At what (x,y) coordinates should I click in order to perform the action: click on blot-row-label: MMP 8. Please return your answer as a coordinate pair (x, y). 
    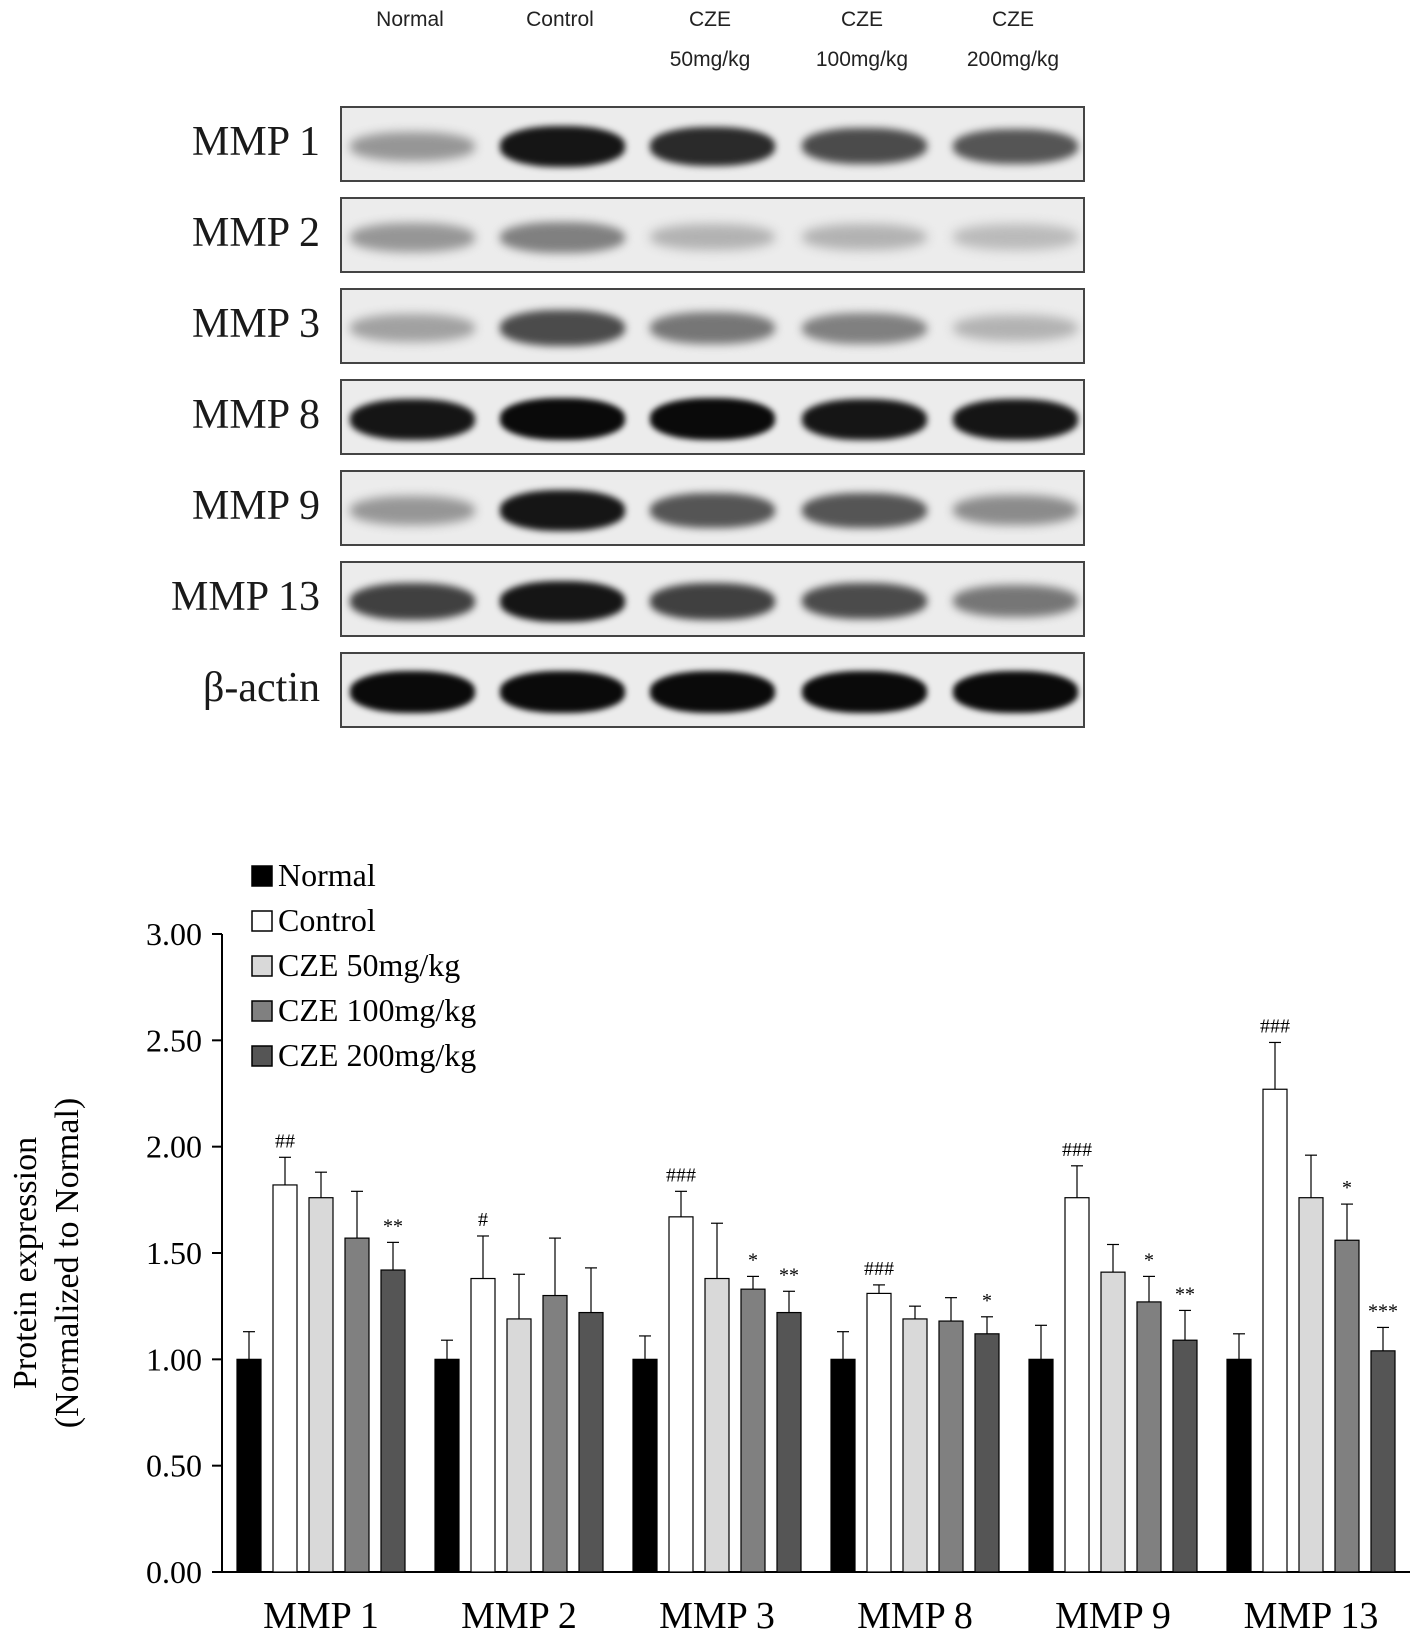
    Looking at the image, I should click on (256, 415).